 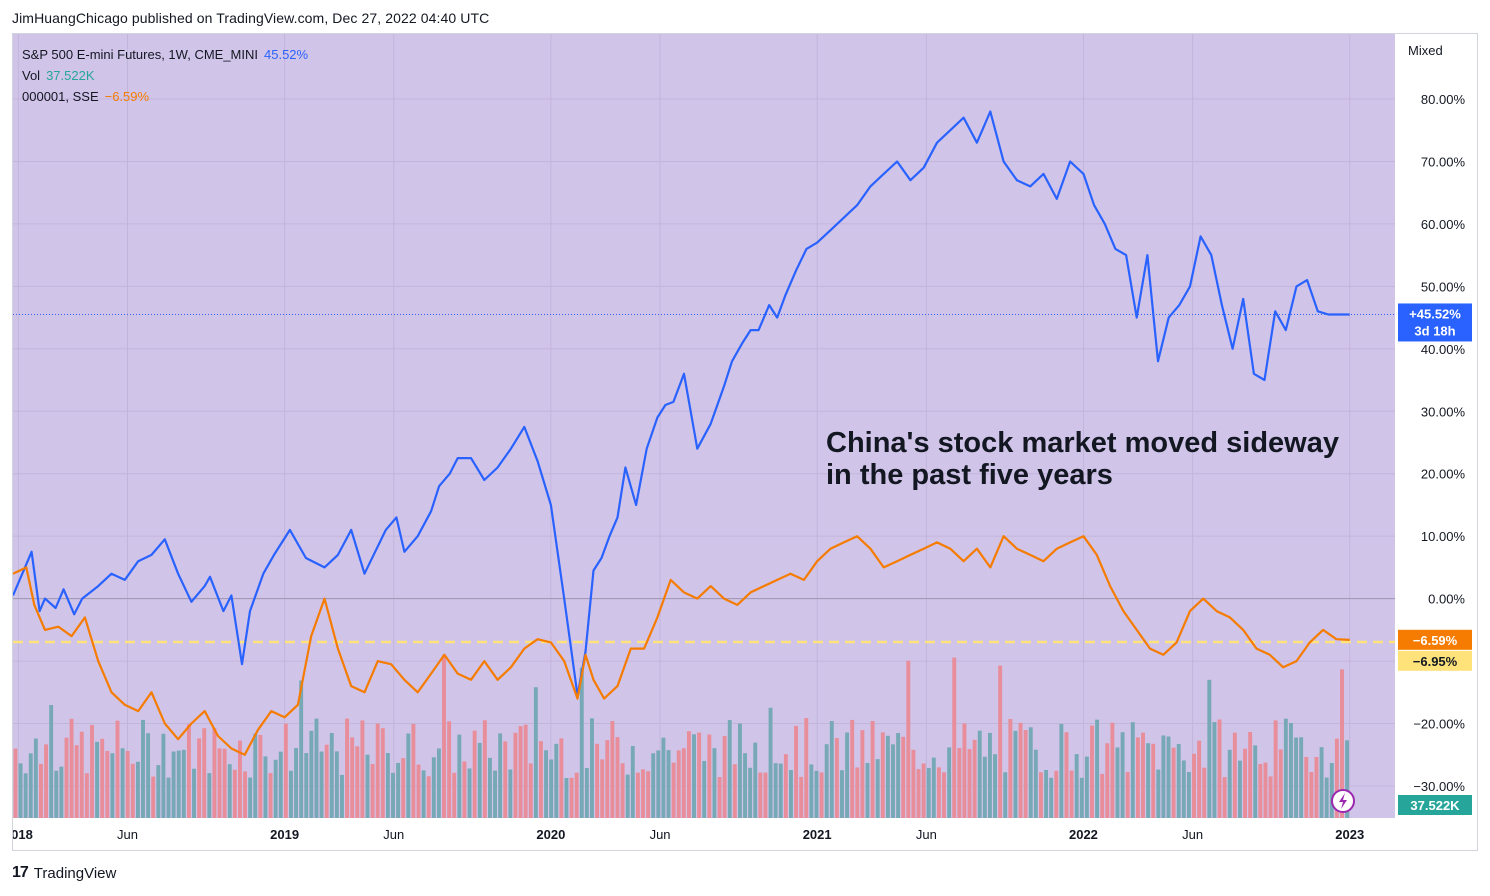 What do you see at coordinates (1425, 50) in the screenshot?
I see `scale-mode-label: Mixed` at bounding box center [1425, 50].